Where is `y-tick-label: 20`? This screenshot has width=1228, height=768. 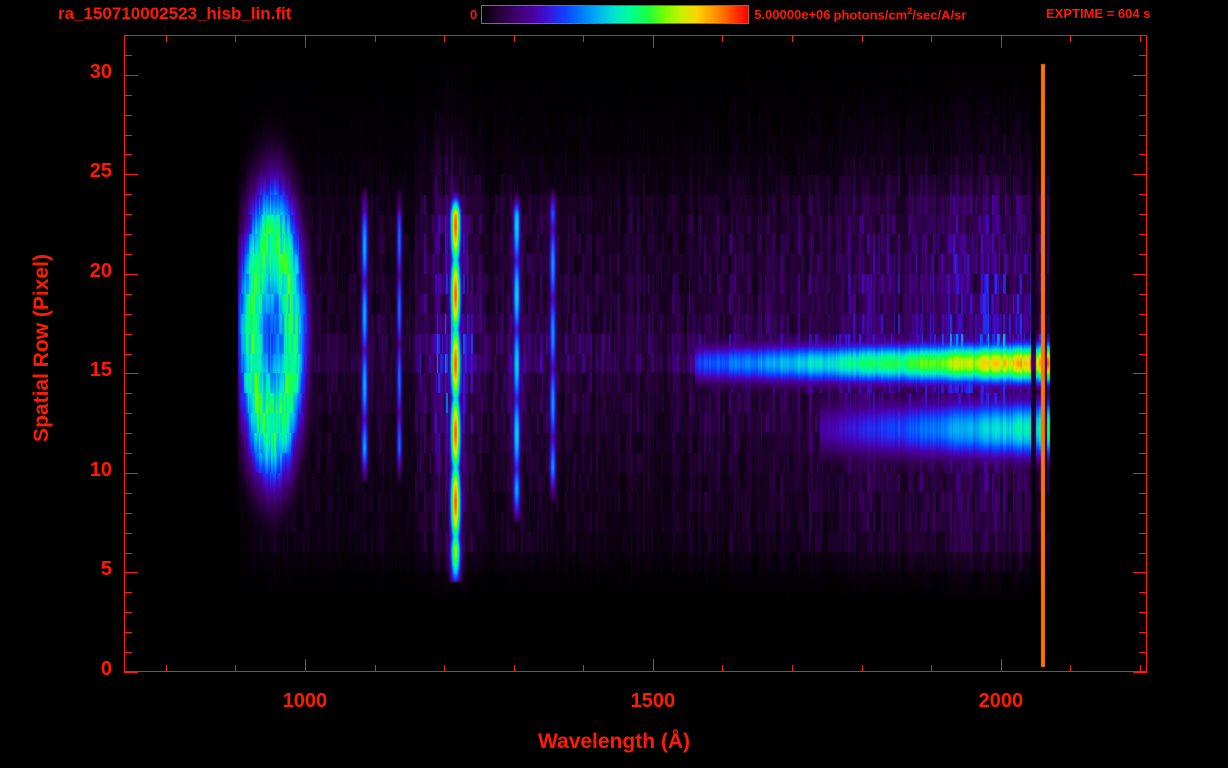 y-tick-label: 20 is located at coordinates (100, 270).